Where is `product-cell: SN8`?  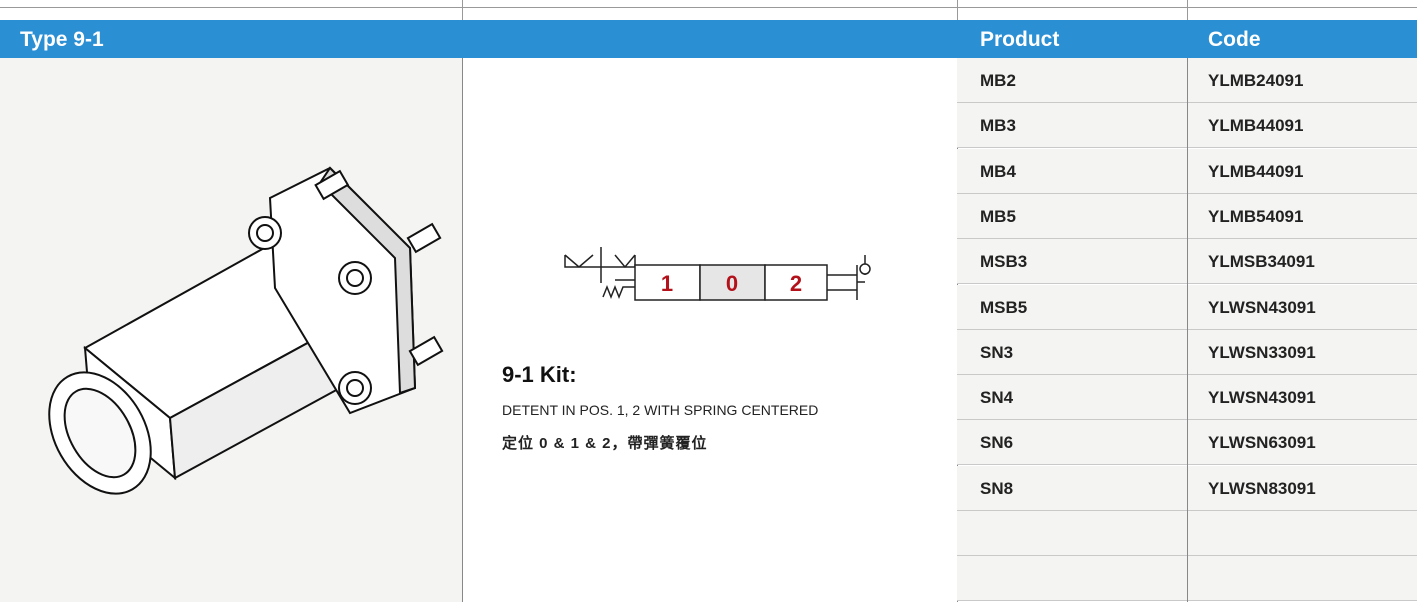 product-cell: SN8 is located at coordinates (997, 488).